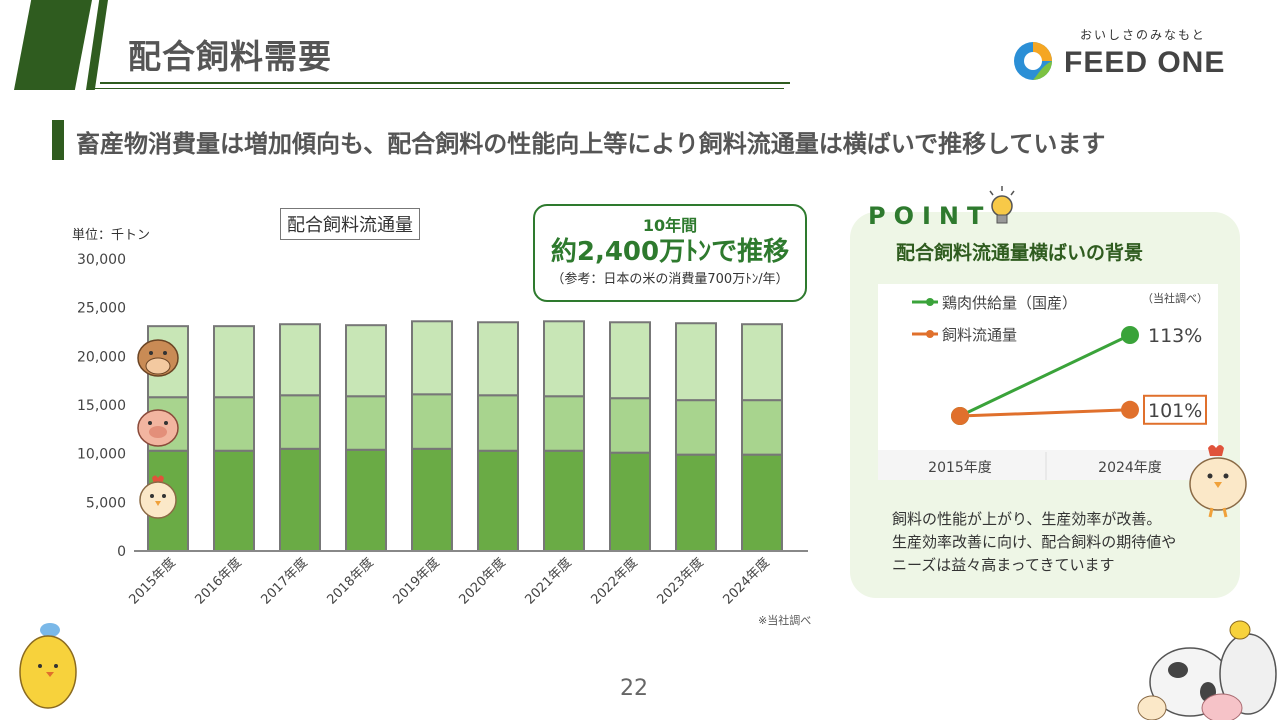 The width and height of the screenshot is (1280, 720). What do you see at coordinates (930, 216) in the screenshot?
I see `point-label: POINT` at bounding box center [930, 216].